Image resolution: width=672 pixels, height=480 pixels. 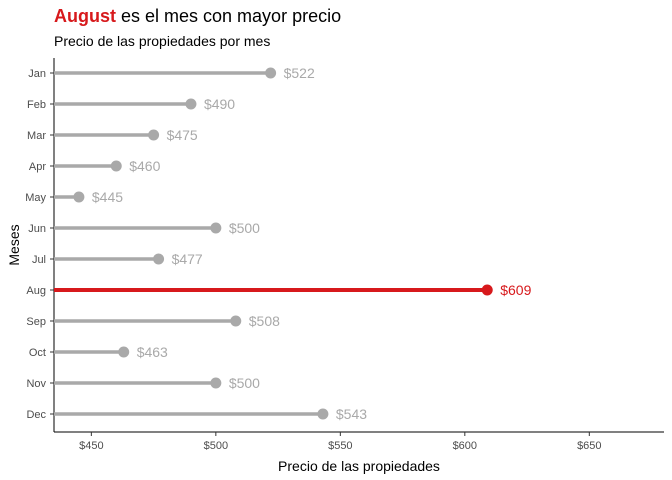 I want to click on data-label: $543, so click(x=351, y=414).